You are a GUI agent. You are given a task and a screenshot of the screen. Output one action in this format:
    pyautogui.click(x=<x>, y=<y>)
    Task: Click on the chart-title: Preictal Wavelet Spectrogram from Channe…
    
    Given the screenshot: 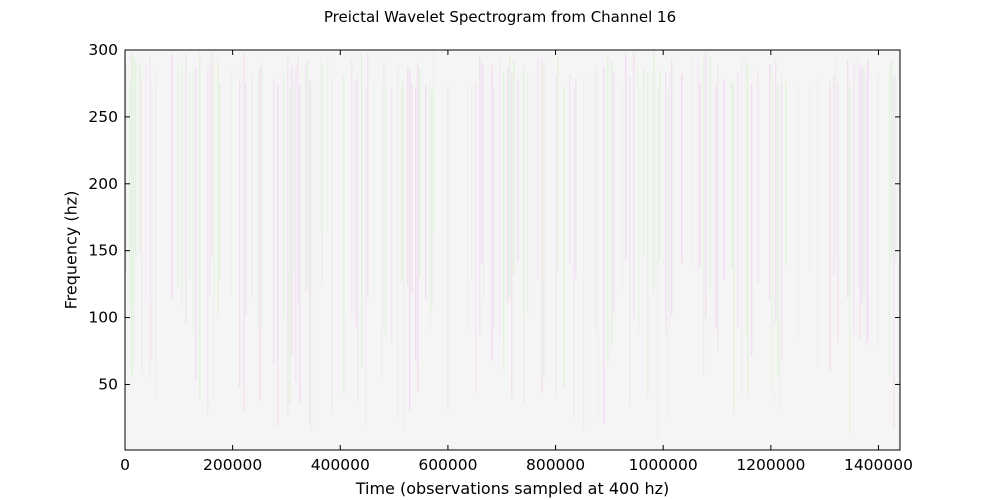 What is the action you would take?
    pyautogui.click(x=500, y=17)
    